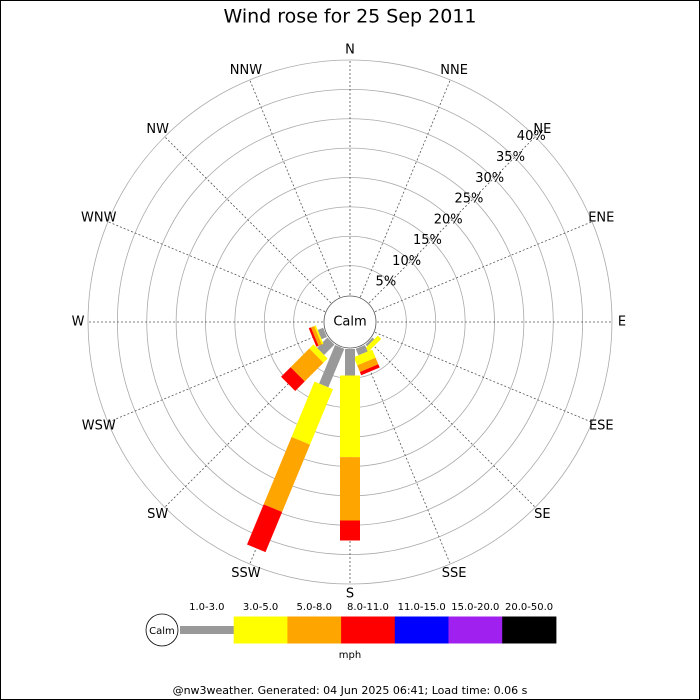 This screenshot has width=700, height=700. I want to click on direction-label: SSW, so click(246, 573).